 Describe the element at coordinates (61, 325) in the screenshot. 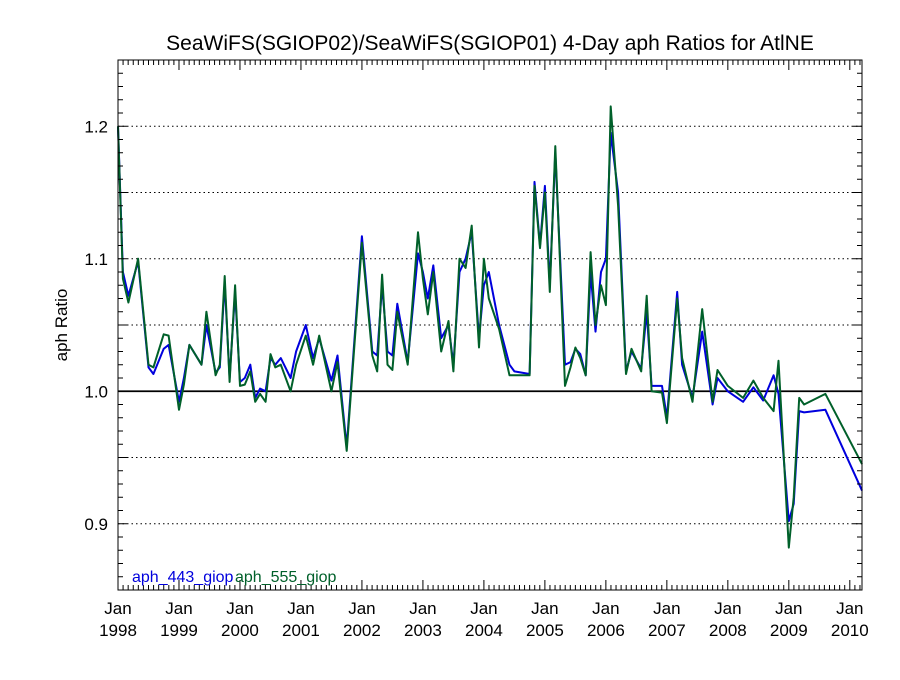

I see `y-axis-label: aph Ratio` at that location.